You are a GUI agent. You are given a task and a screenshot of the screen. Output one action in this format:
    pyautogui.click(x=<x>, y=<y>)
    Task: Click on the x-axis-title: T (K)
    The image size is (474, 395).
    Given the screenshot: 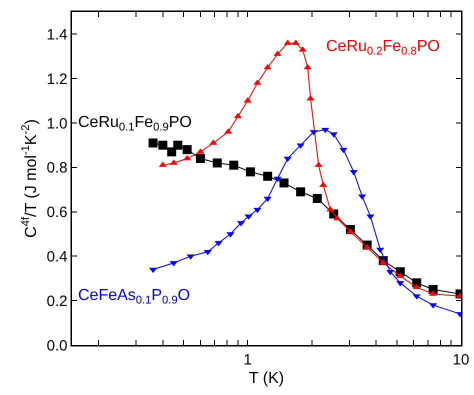 What is the action you would take?
    pyautogui.click(x=266, y=378)
    